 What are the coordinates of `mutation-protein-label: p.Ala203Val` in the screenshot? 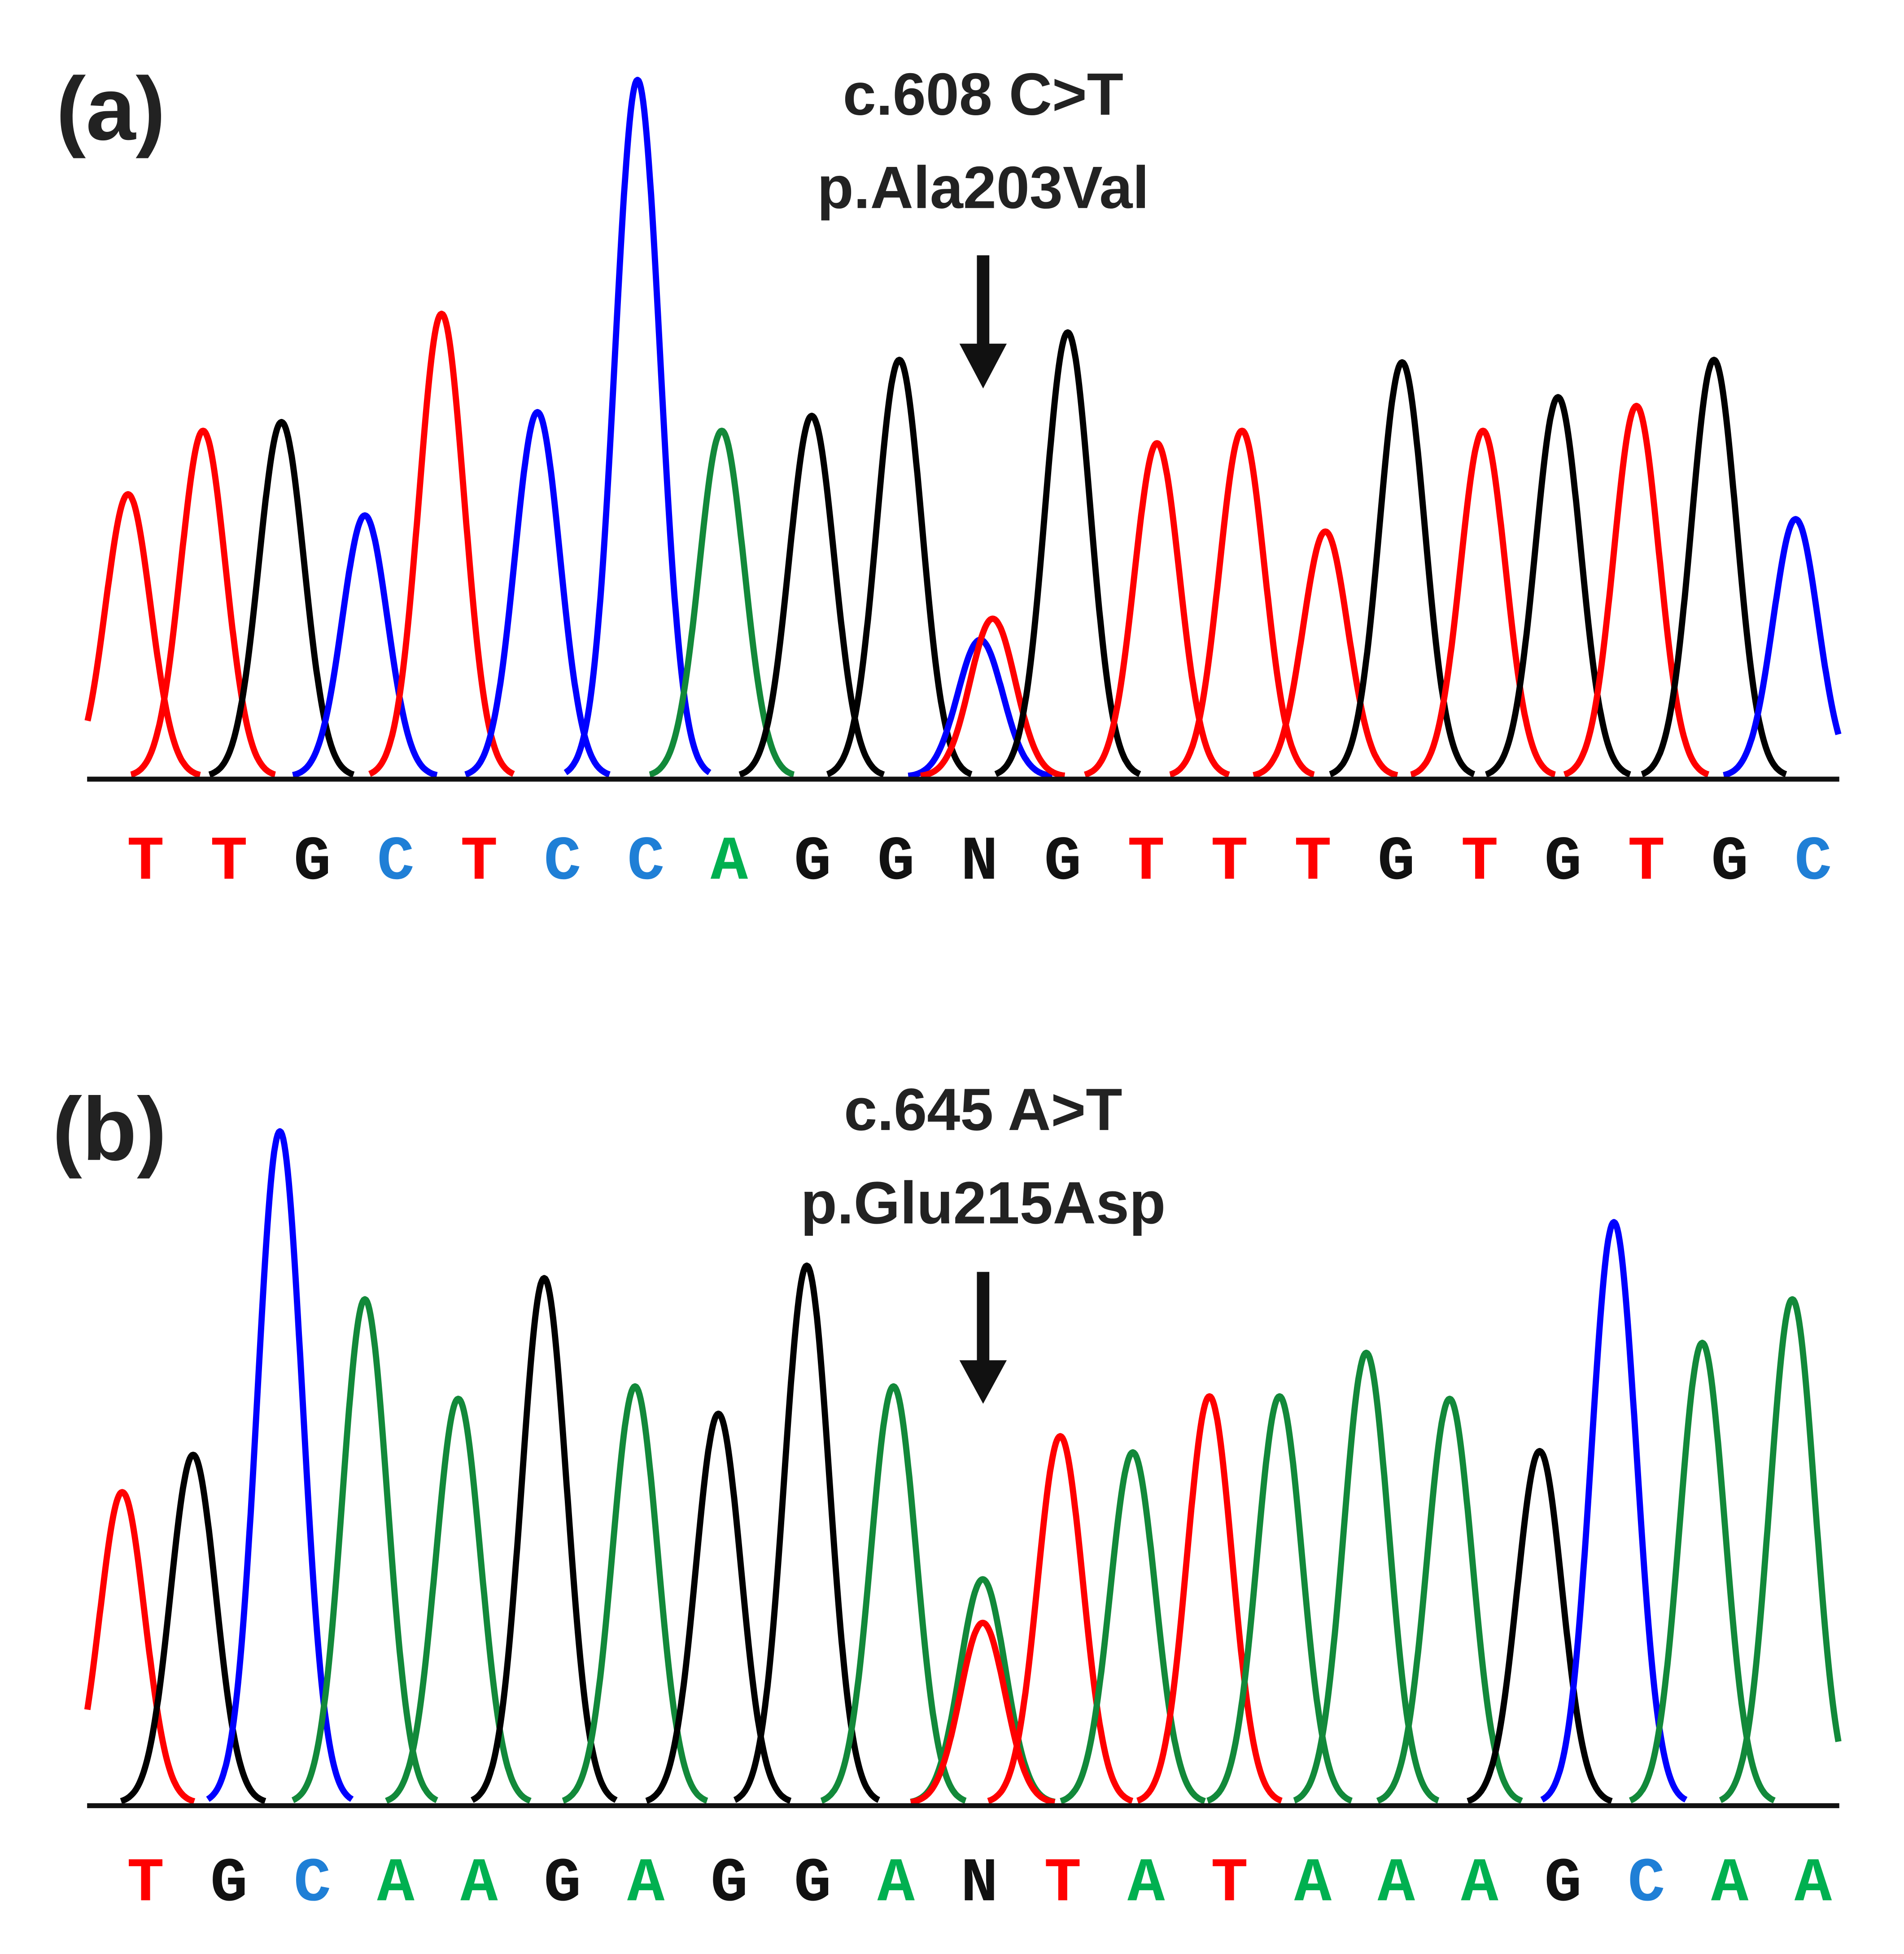 It's located at (983, 188).